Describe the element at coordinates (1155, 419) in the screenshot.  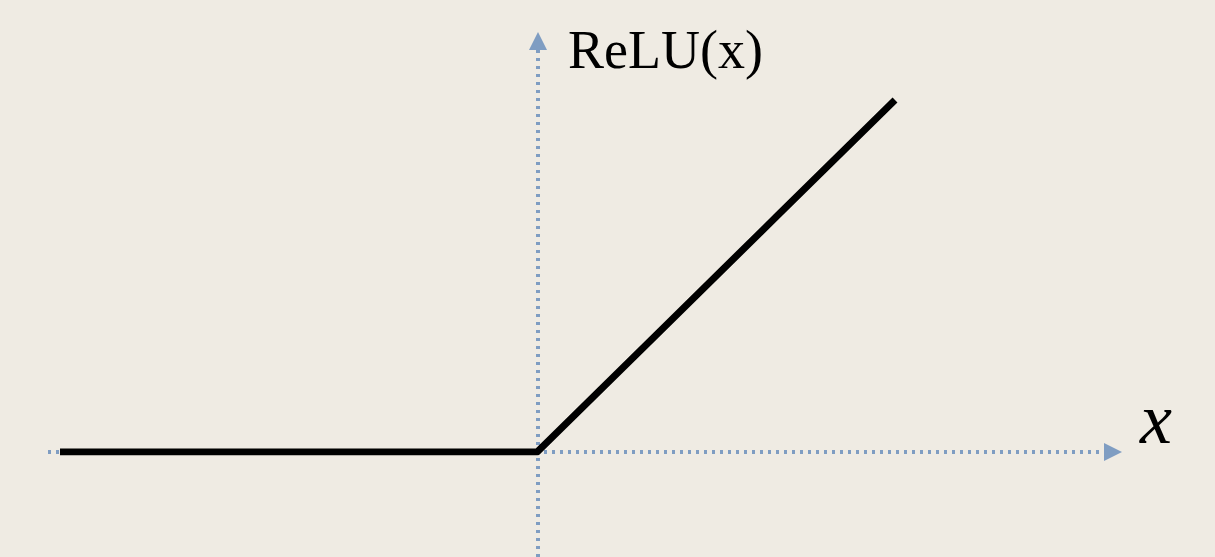
I see `x-axis-title: x` at that location.